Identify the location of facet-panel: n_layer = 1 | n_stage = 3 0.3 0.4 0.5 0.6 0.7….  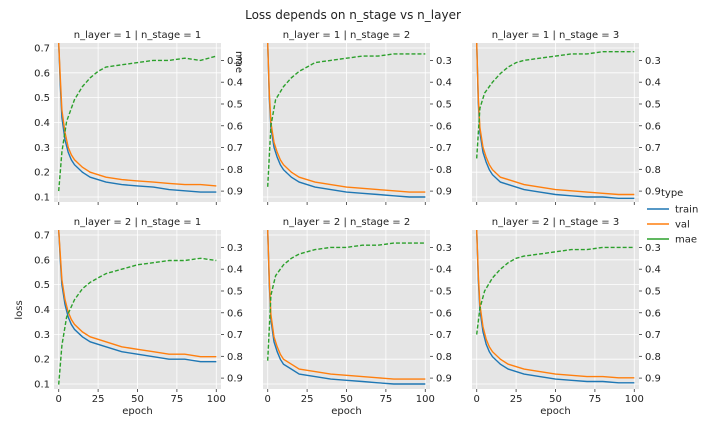
(566, 117).